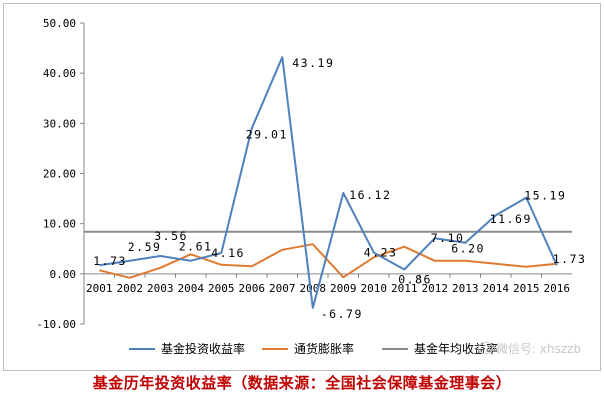  I want to click on legend-label: 基金投资收益率, so click(203, 348).